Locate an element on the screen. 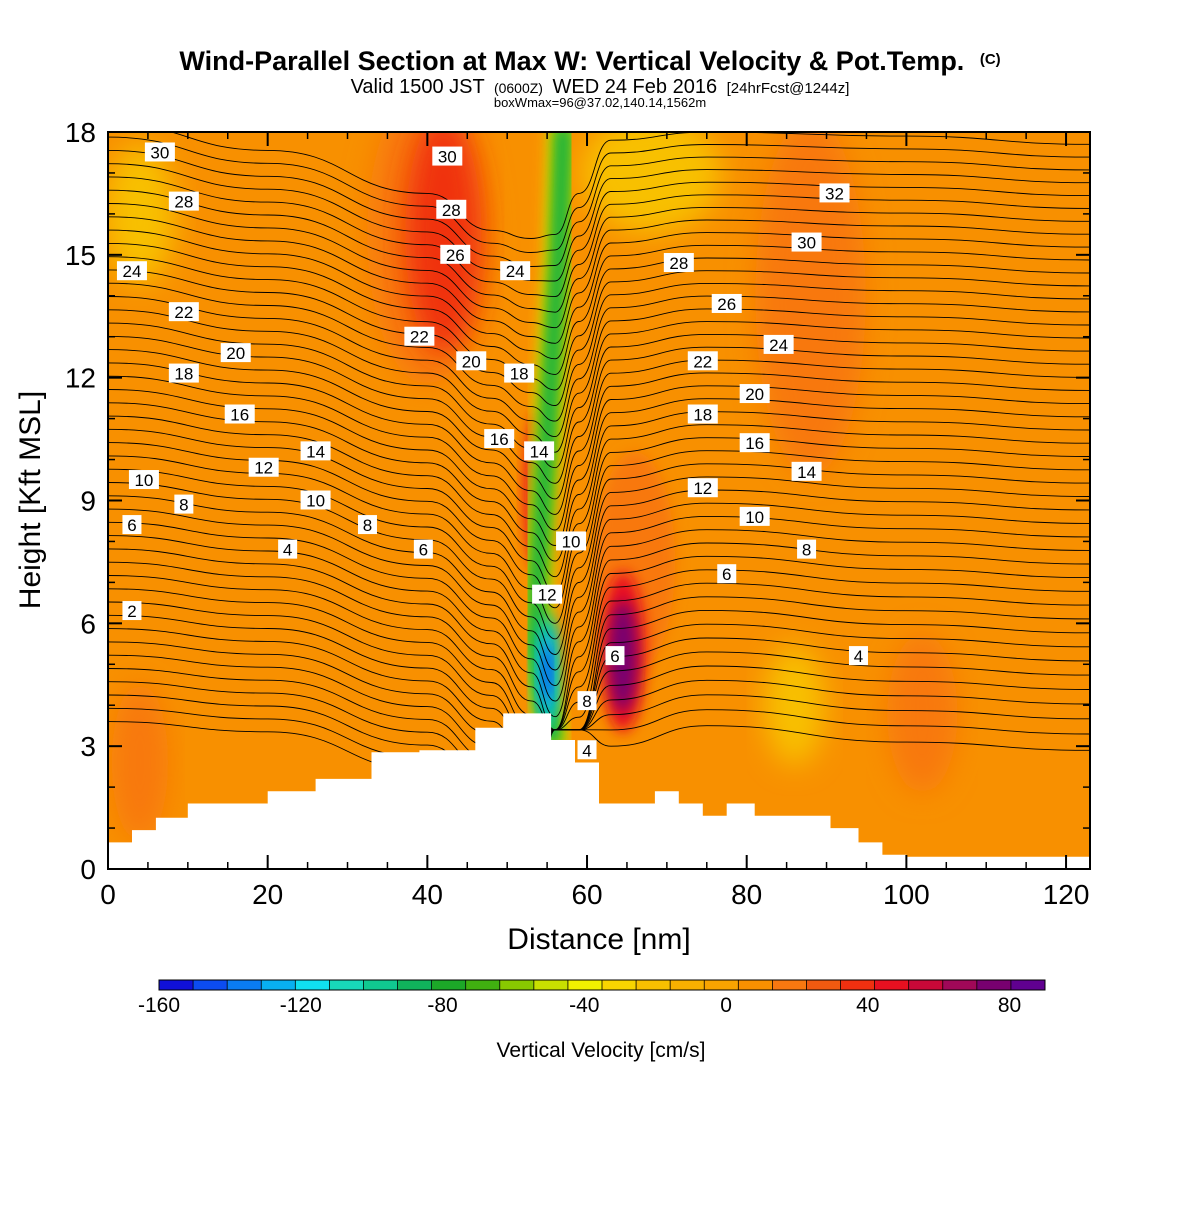 This screenshot has width=1200, height=1205. field-blob-lower-left-orange is located at coordinates (139, 762).